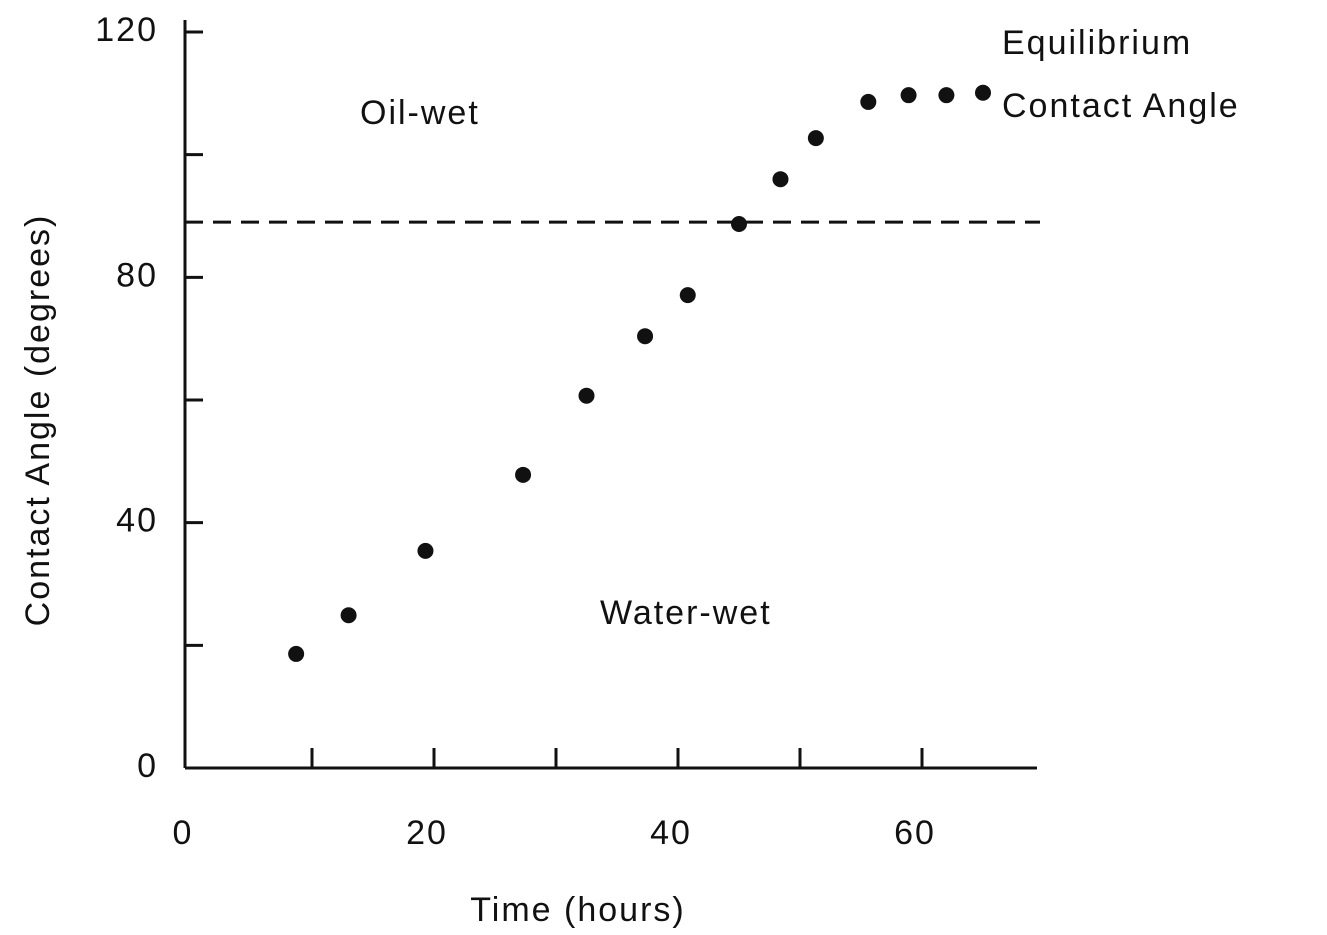  What do you see at coordinates (183, 833) in the screenshot?
I see `x-tick-label: 0` at bounding box center [183, 833].